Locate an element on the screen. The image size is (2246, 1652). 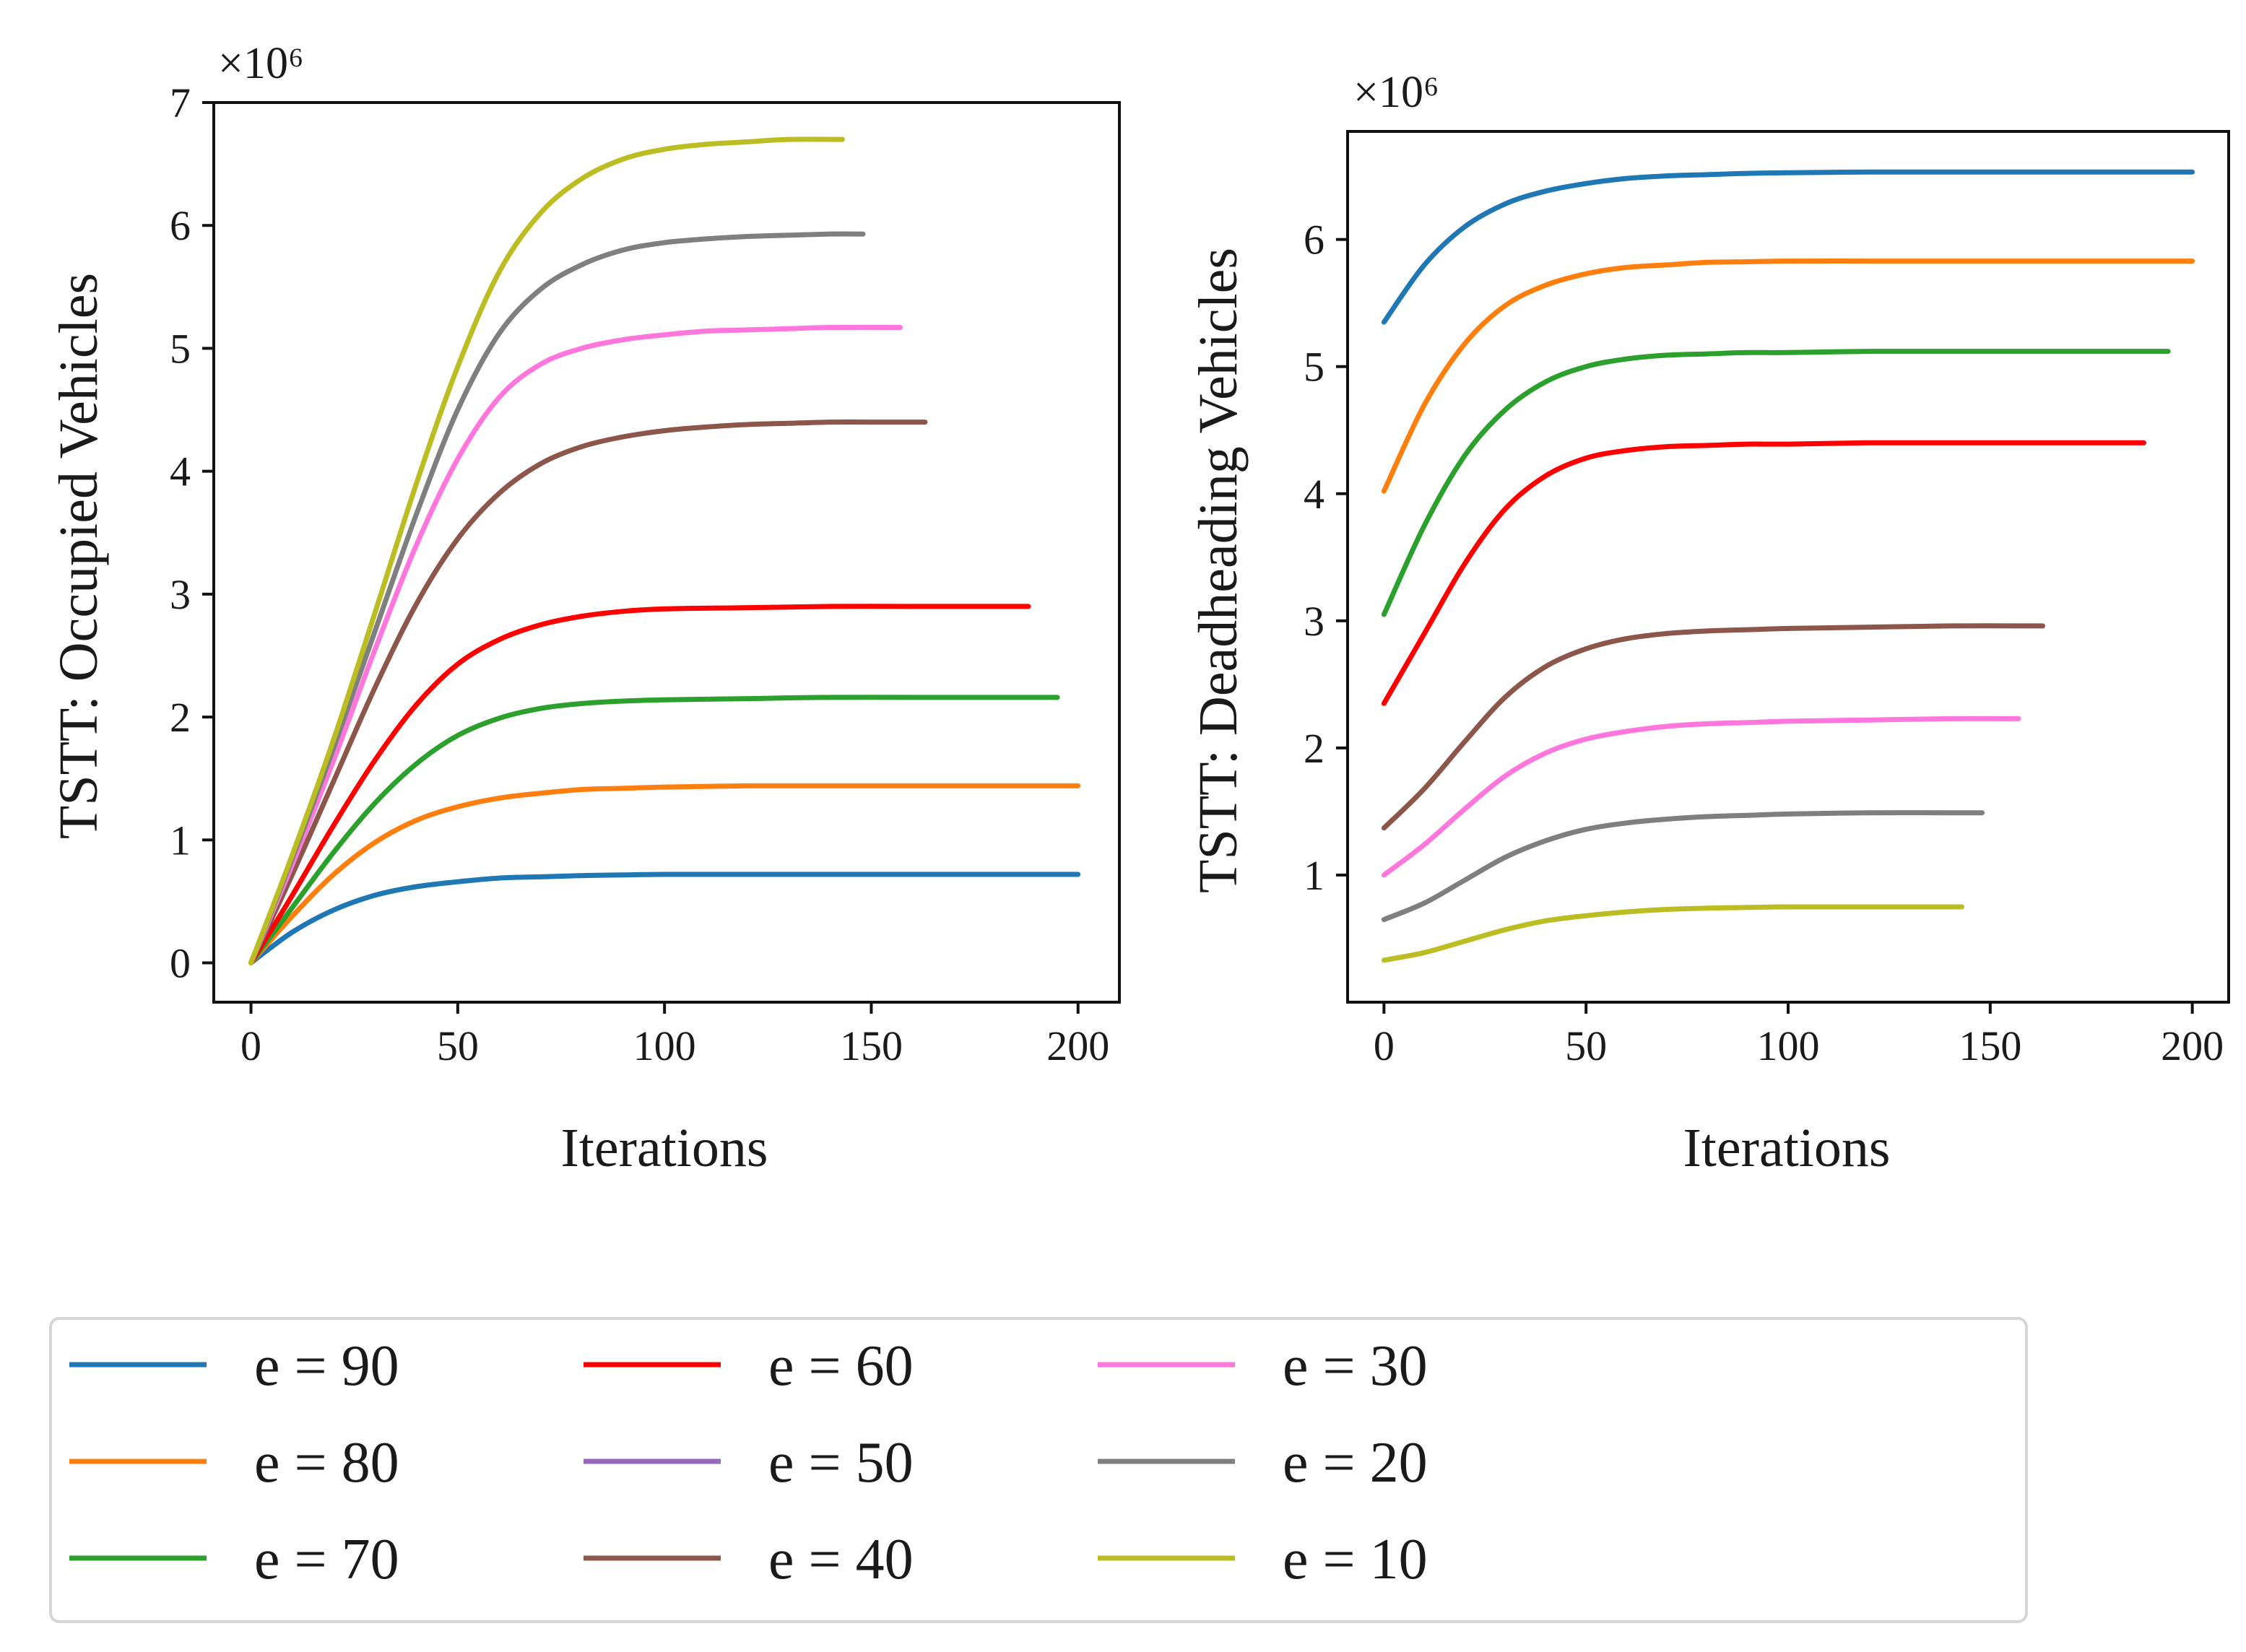
x-tick-right-0: 0 is located at coordinates (1384, 1035).